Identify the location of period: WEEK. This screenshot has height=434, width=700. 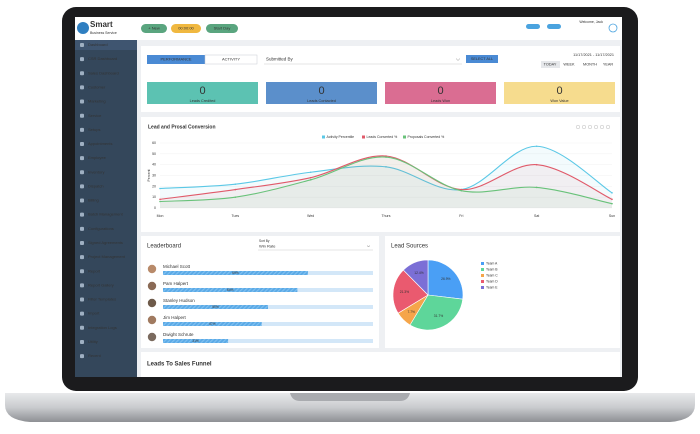
(569, 65).